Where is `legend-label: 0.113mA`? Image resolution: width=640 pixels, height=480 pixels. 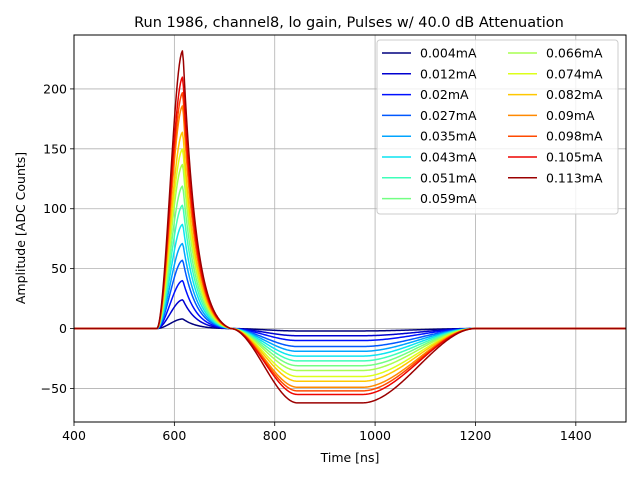
legend-label: 0.113mA is located at coordinates (574, 177).